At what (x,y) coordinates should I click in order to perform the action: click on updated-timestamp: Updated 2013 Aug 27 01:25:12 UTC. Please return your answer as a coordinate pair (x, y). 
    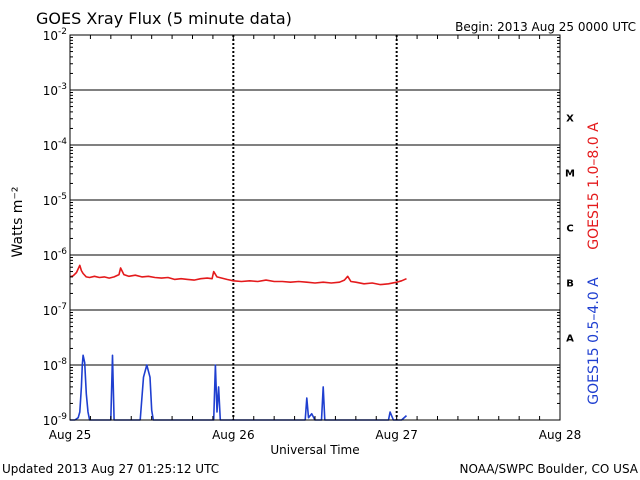
    Looking at the image, I should click on (110, 469).